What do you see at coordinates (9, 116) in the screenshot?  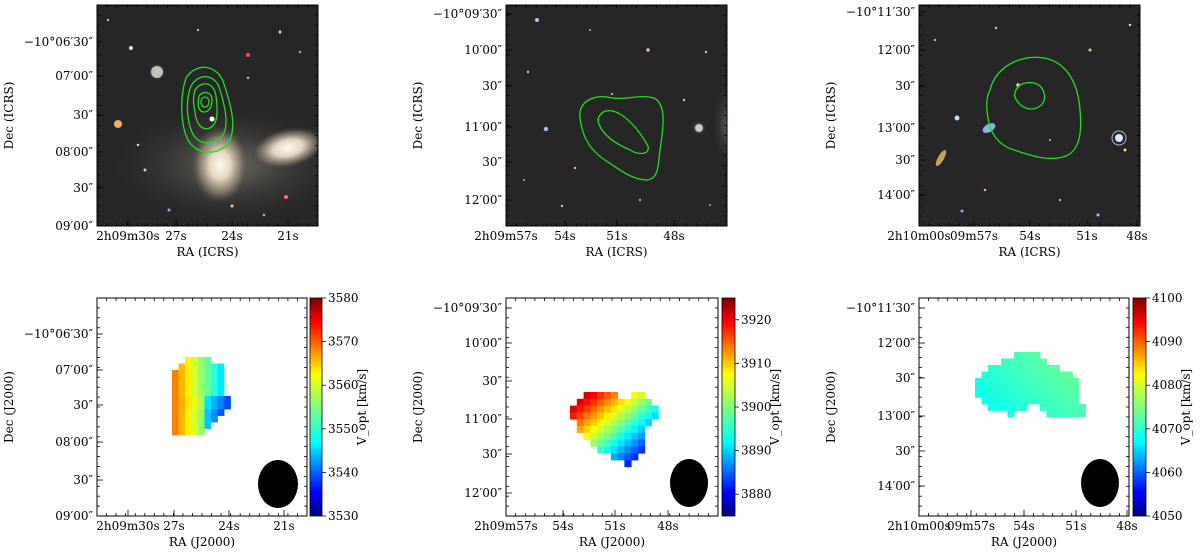 I see `y-axis-label: Dec (ICRS)` at bounding box center [9, 116].